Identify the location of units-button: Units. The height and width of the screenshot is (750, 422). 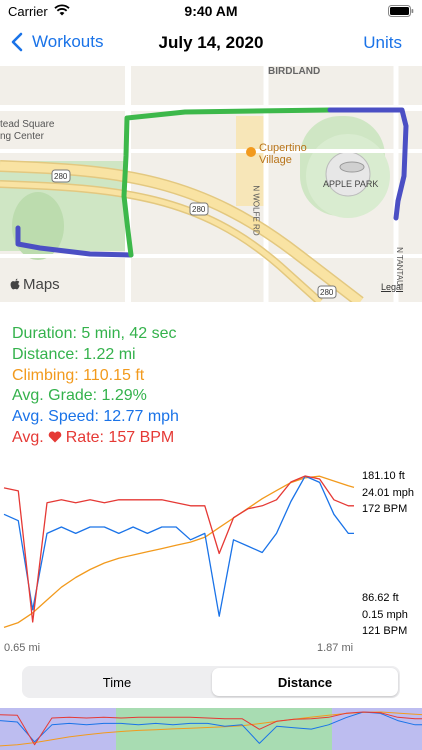
(382, 42).